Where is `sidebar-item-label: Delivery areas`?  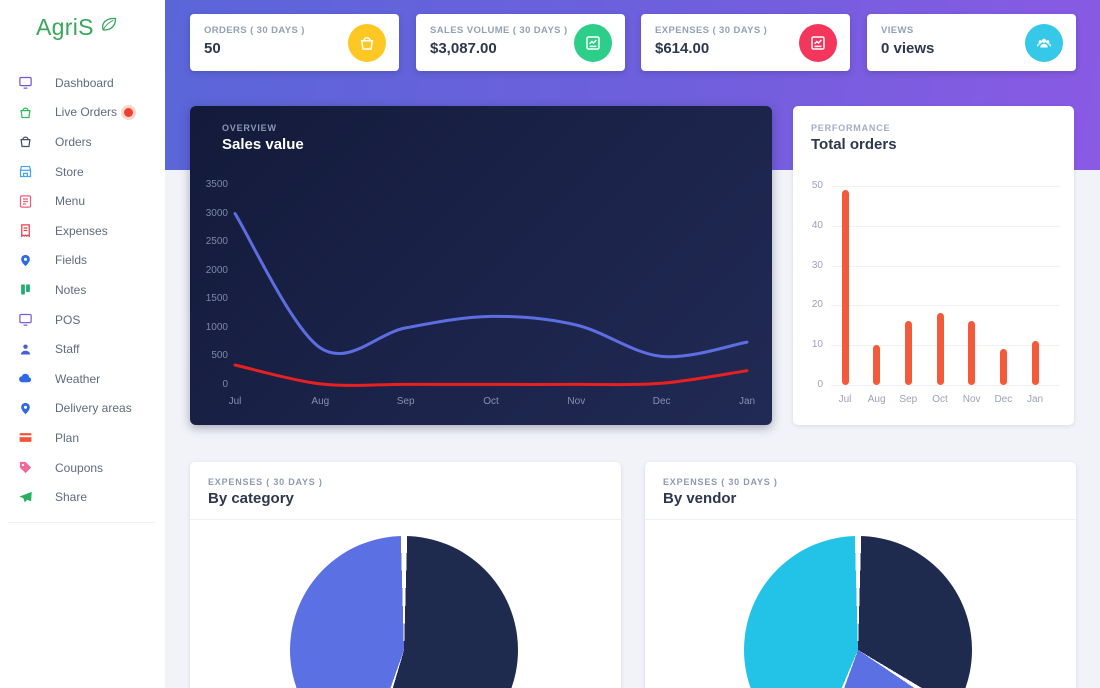 sidebar-item-label: Delivery areas is located at coordinates (93, 408).